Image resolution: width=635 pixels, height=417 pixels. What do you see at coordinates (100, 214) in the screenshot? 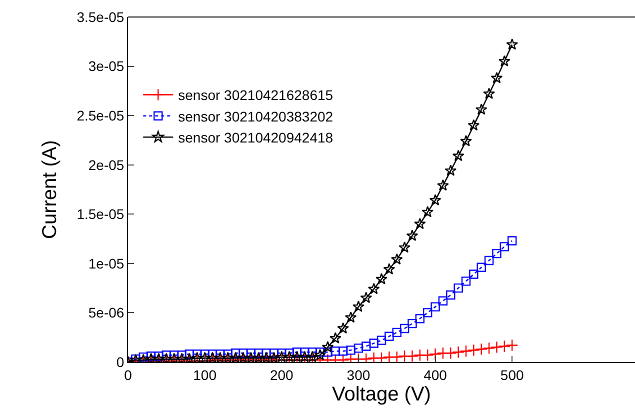
I see `y-tick-label: 1.5e-05` at bounding box center [100, 214].